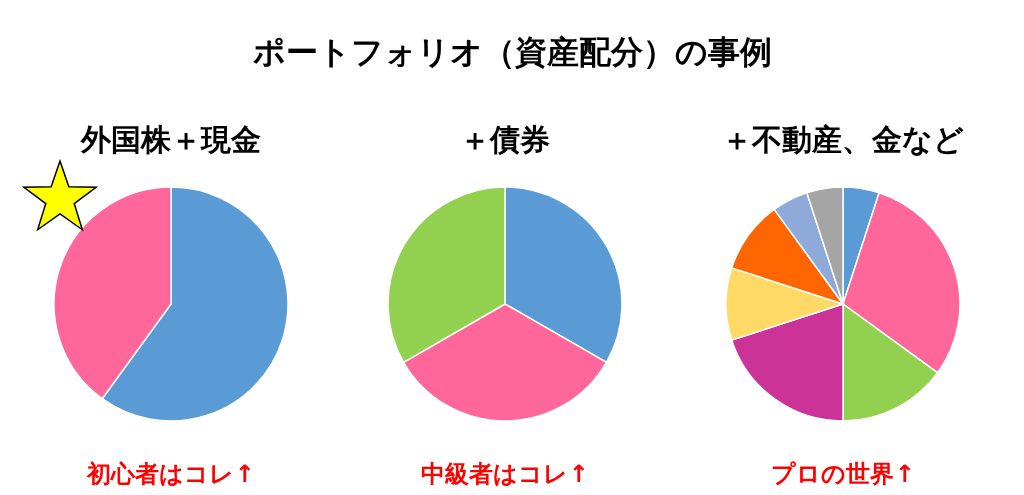  I want to click on text: プロの世界↑, so click(843, 474).